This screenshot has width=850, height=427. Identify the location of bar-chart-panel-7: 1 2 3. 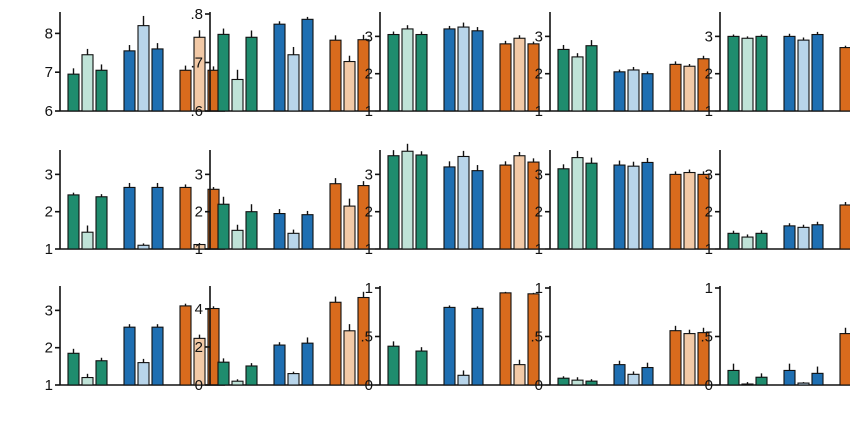
(285, 204).